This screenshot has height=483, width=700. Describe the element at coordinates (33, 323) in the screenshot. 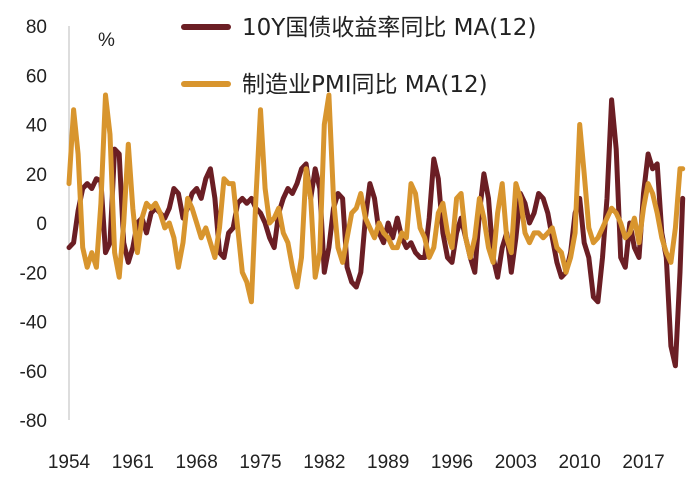

I see `y-tick-label: -40` at that location.